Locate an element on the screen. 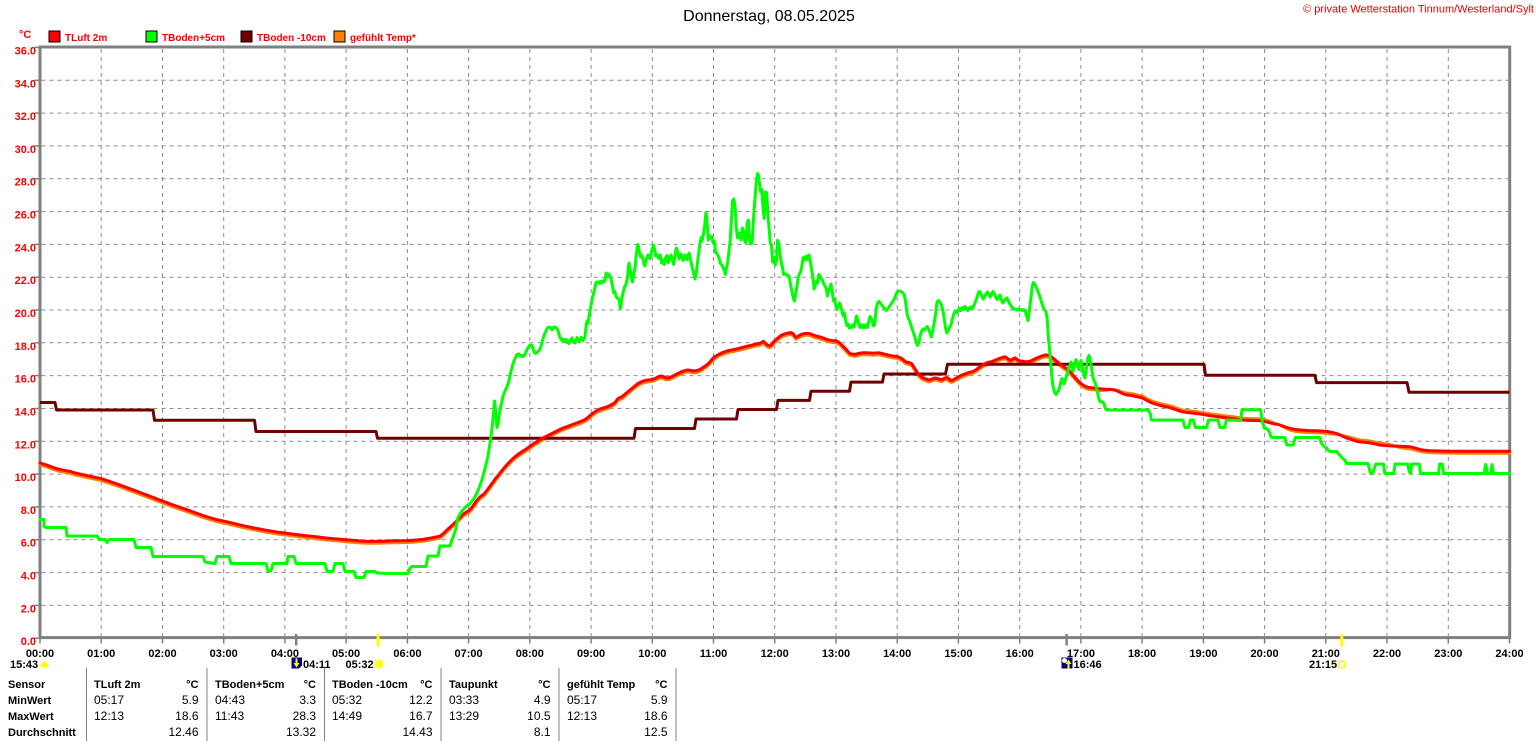 Image resolution: width=1536 pixels, height=746 pixels. svg-text: 10.0 is located at coordinates (25, 478).